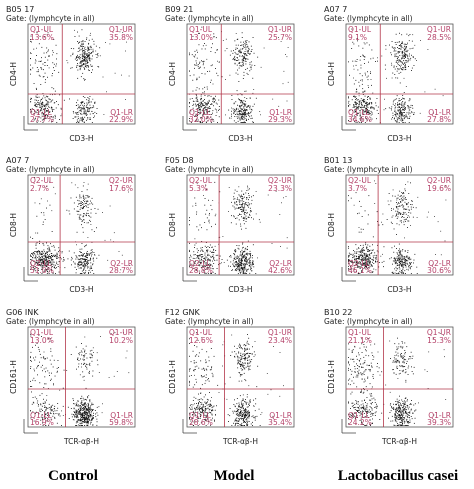 Image resolution: width=474 pixels, height=489 pixels. Describe the element at coordinates (183, 312) in the screenshot. I see `plot-sample-id: F12 GNK` at that location.